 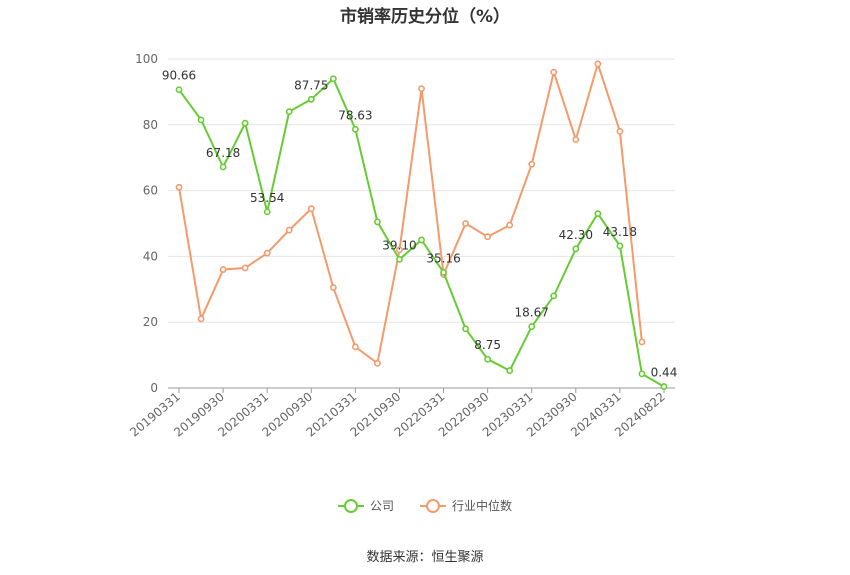 I want to click on data-label: 78.63, so click(x=355, y=115).